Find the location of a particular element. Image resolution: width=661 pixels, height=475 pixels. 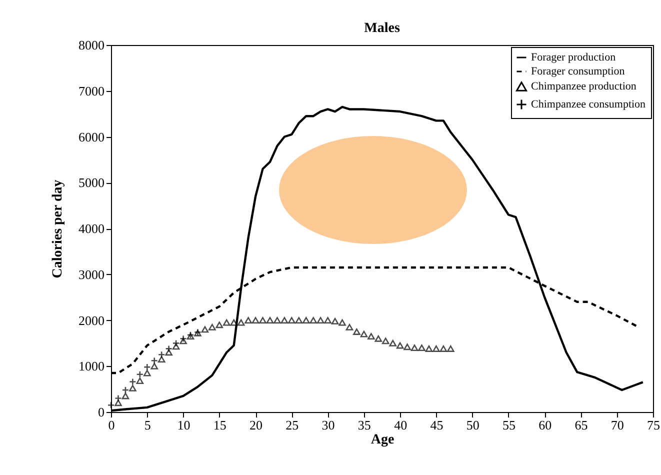

x-tick-label: 75 is located at coordinates (653, 425).